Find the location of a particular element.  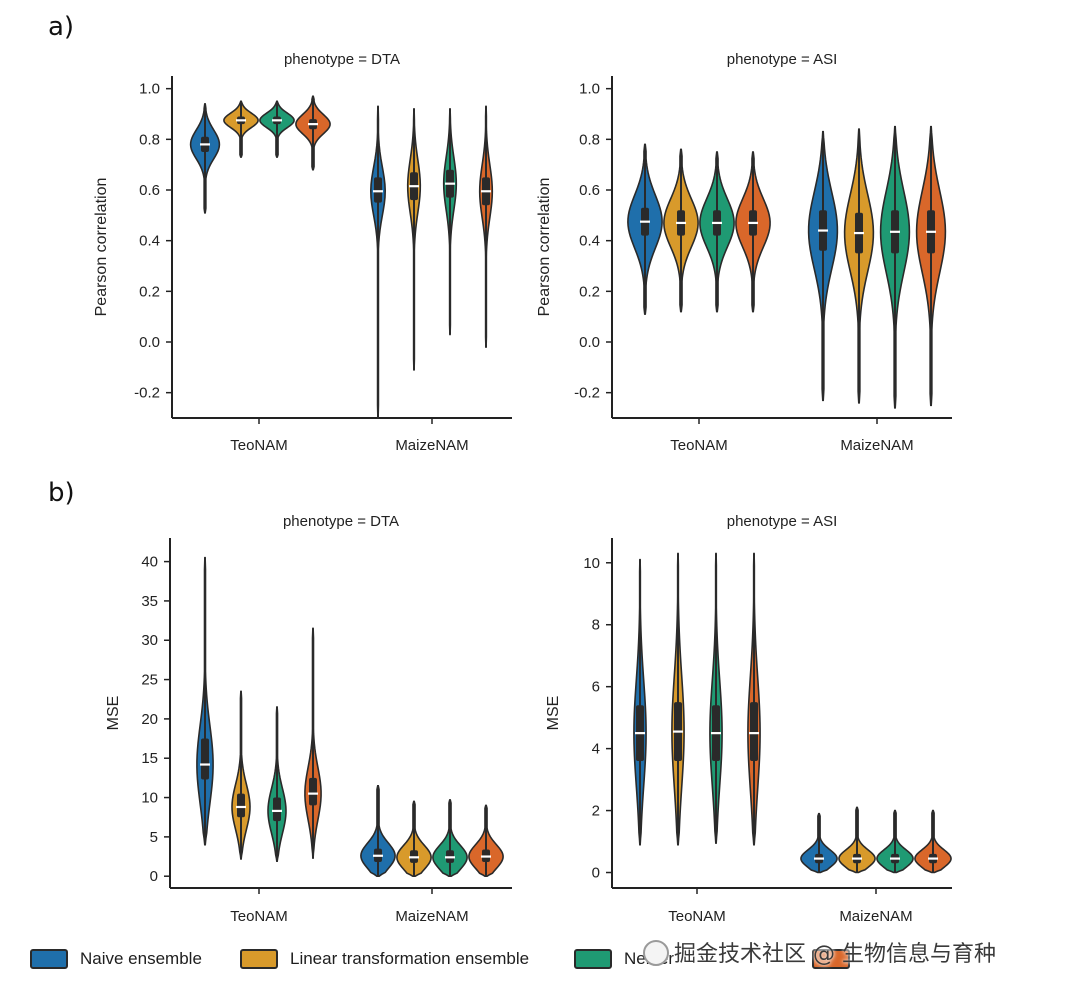

a-DTA-ytick-label-5: 0.8 is located at coordinates (149, 139).